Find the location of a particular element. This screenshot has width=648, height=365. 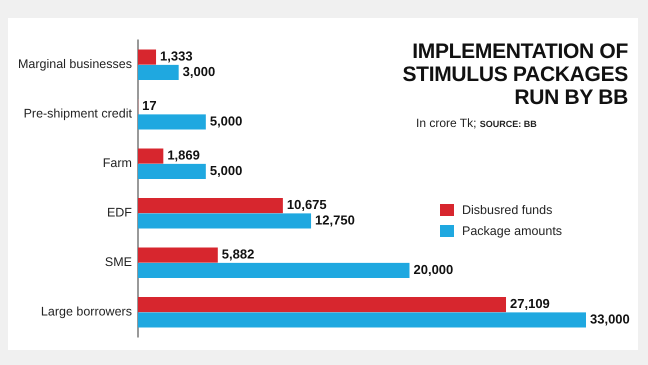

data-label: 12,750 is located at coordinates (335, 220).